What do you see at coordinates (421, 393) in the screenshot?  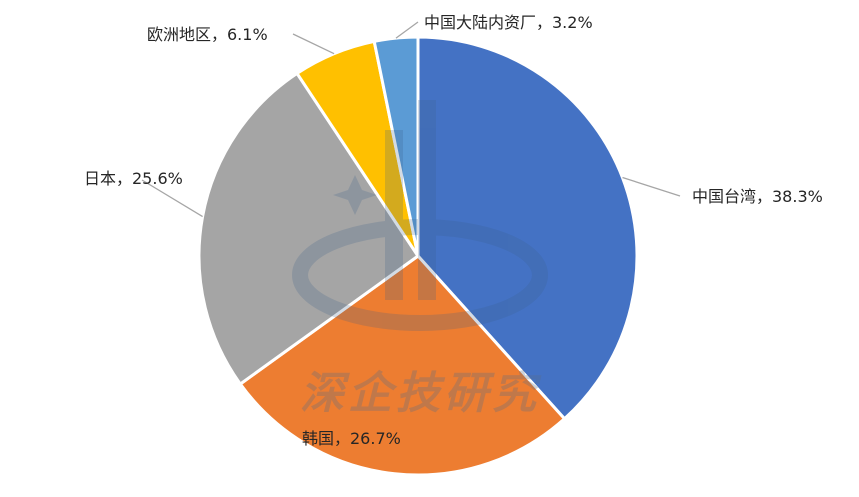 I see `watermark-text: 深企技研究` at bounding box center [421, 393].